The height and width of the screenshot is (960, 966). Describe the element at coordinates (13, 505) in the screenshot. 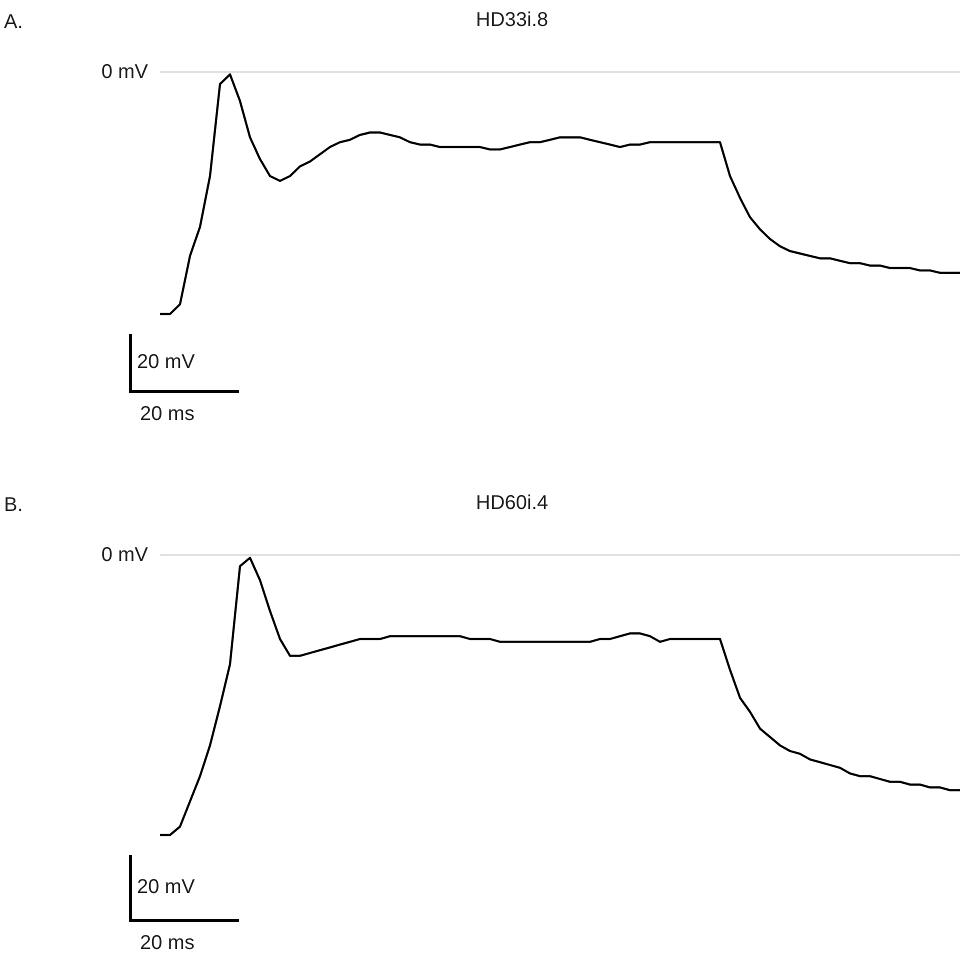

I see `text: B.` at that location.